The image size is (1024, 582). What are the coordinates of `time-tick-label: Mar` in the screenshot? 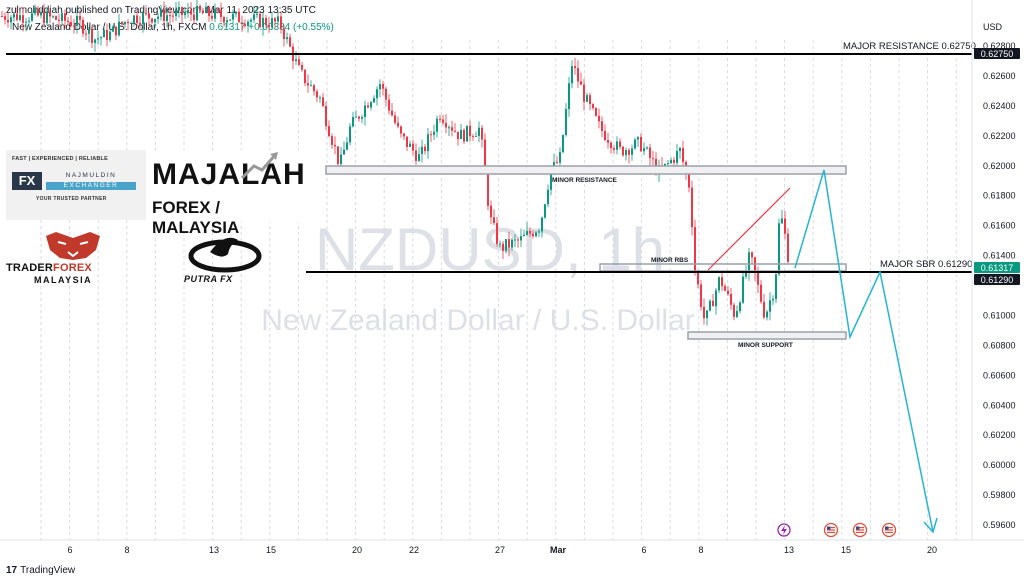 It's located at (558, 550).